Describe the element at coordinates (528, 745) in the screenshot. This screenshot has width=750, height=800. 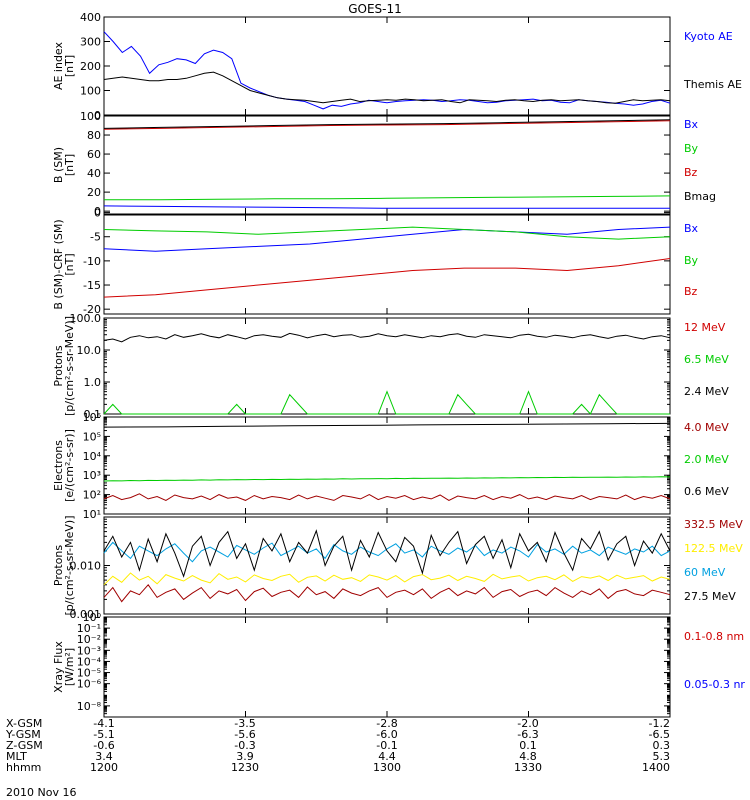
I see `footer-row-value: 0.1` at that location.